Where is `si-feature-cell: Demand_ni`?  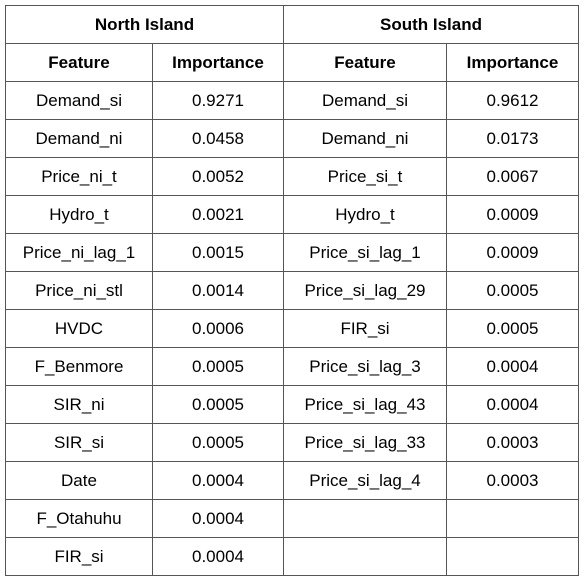
si-feature-cell: Demand_ni is located at coordinates (365, 138).